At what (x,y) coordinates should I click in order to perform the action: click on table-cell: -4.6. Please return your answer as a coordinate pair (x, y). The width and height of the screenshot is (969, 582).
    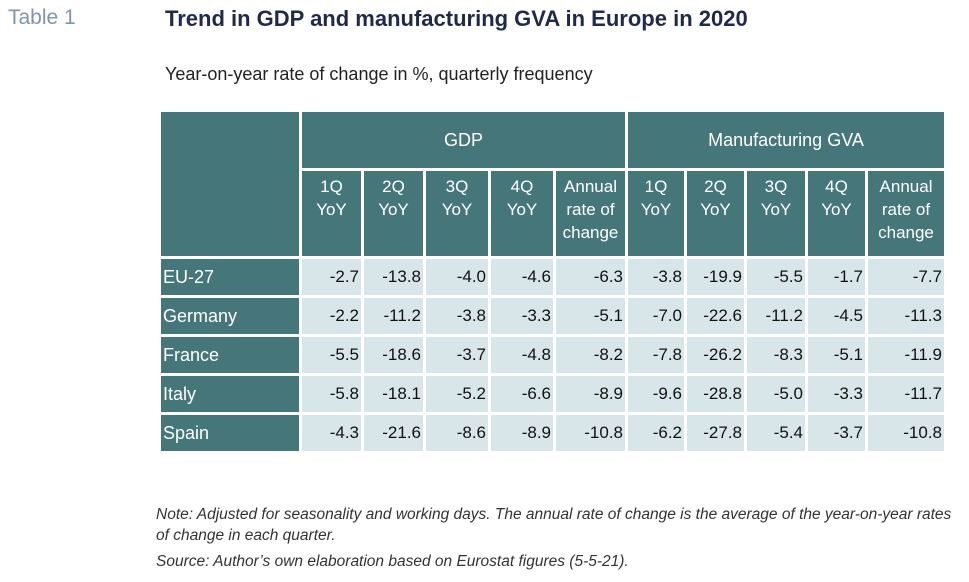
    Looking at the image, I should click on (522, 277).